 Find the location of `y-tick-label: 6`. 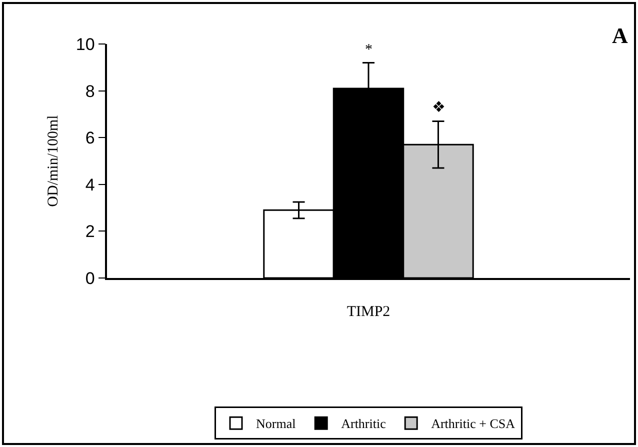

y-tick-label: 6 is located at coordinates (90, 138).